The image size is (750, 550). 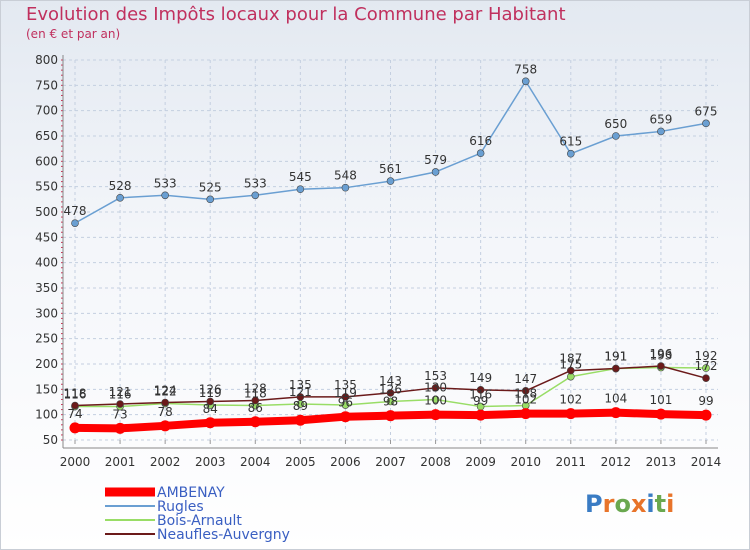 I want to click on y-tick-label: 300, so click(x=46, y=313).